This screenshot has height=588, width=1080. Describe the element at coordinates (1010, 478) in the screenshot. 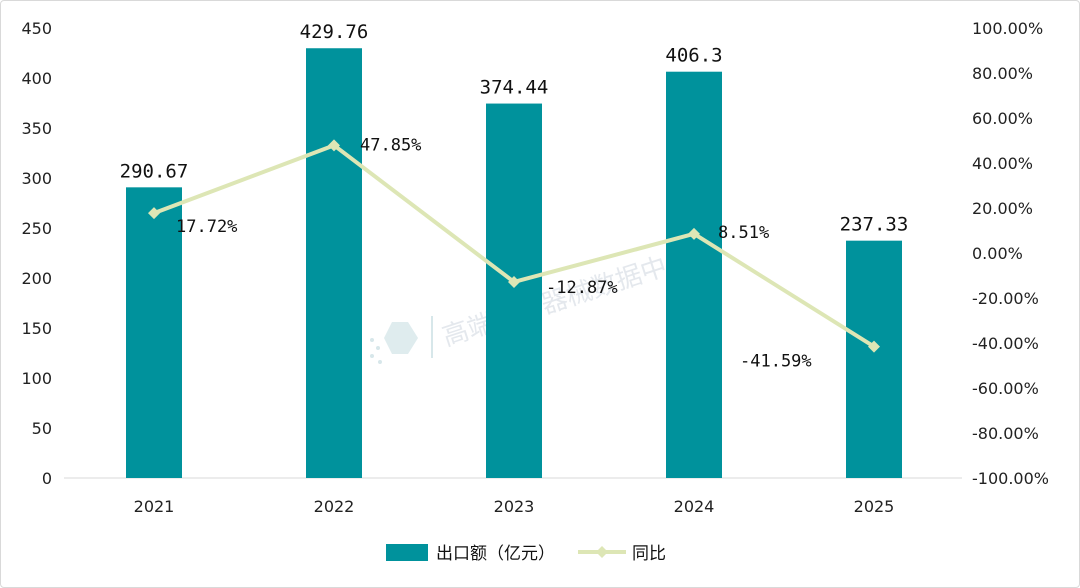

I see `right-tick-label: -100.00%` at that location.